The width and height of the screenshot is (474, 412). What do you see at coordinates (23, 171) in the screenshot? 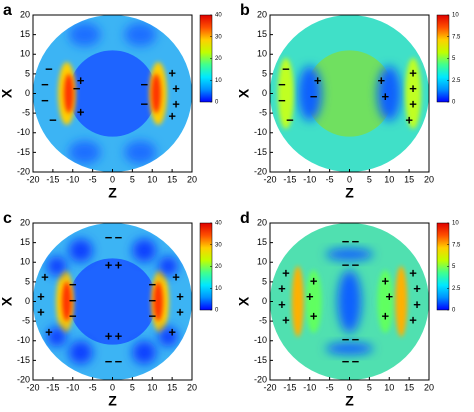
I see `y-tick-label: -20` at bounding box center [23, 171].